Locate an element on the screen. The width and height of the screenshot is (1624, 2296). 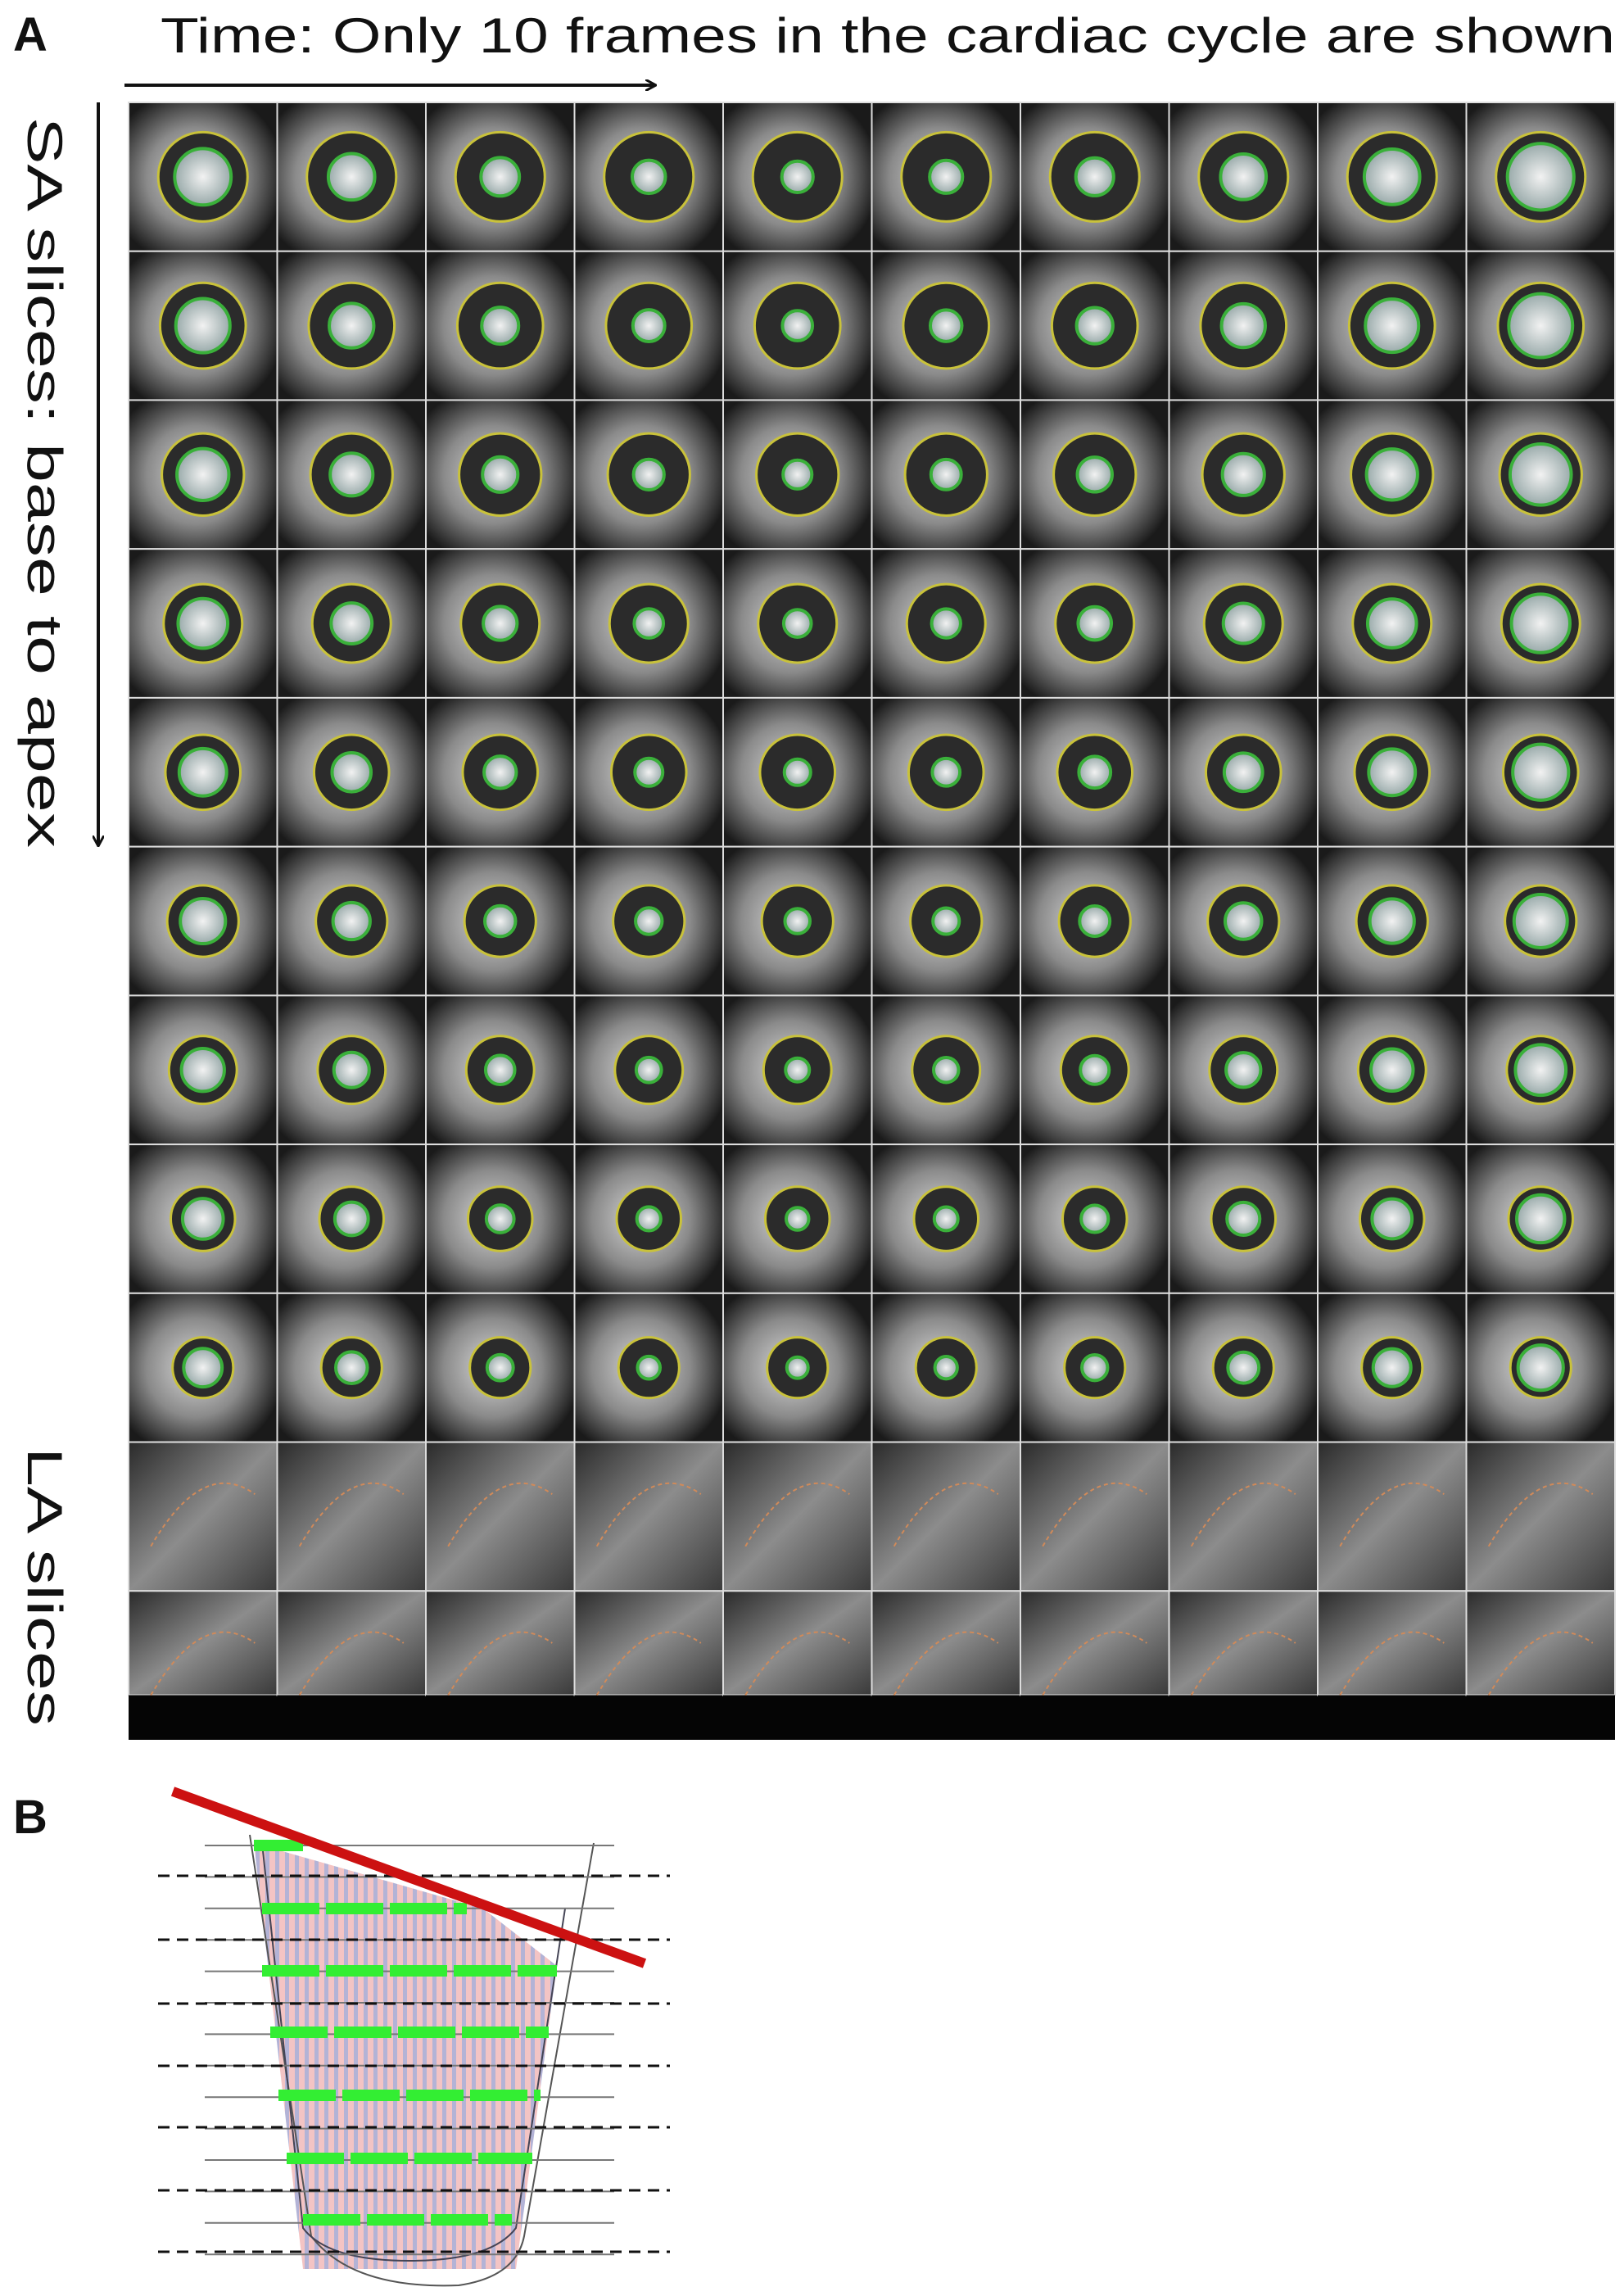
slice-diagram is located at coordinates (414, 2037).